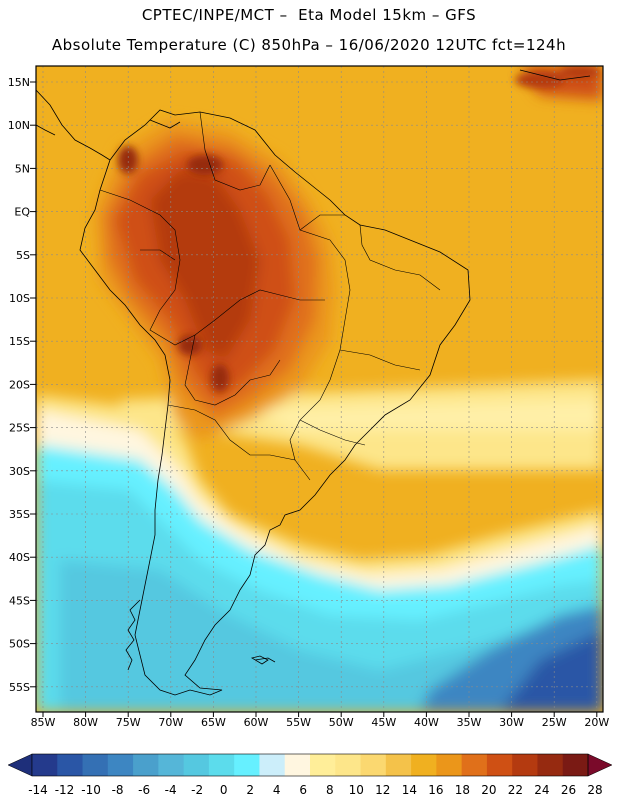 The width and height of the screenshot is (618, 800). What do you see at coordinates (43, 722) in the screenshot?
I see `lon-label: 85W` at bounding box center [43, 722].